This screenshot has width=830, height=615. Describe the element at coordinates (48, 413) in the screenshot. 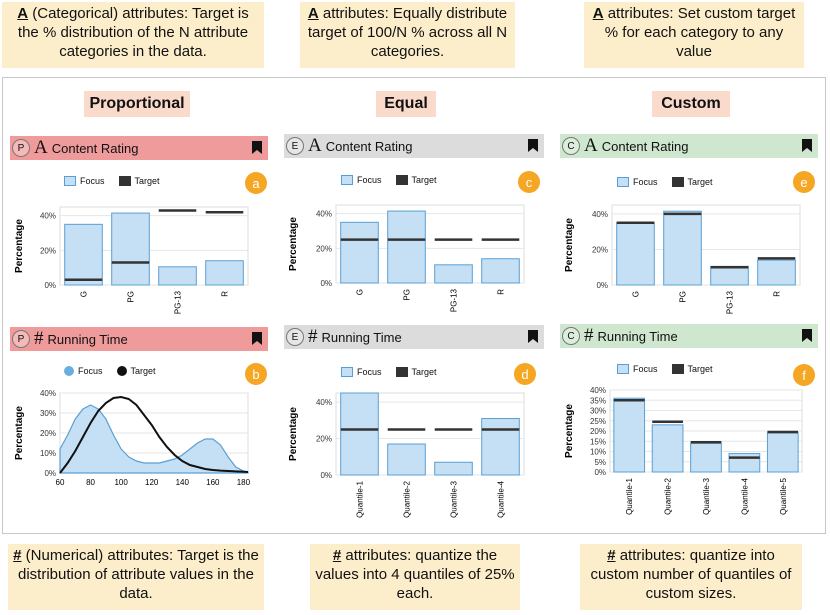

I see `y-tick-label: 30%` at that location.